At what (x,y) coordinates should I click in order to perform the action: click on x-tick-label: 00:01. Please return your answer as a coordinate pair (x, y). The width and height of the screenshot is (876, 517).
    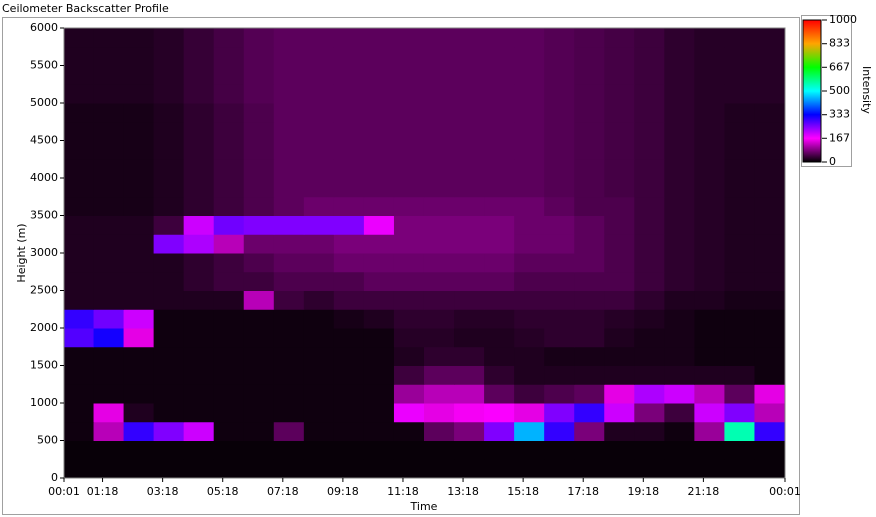
    Looking at the image, I should click on (64, 491).